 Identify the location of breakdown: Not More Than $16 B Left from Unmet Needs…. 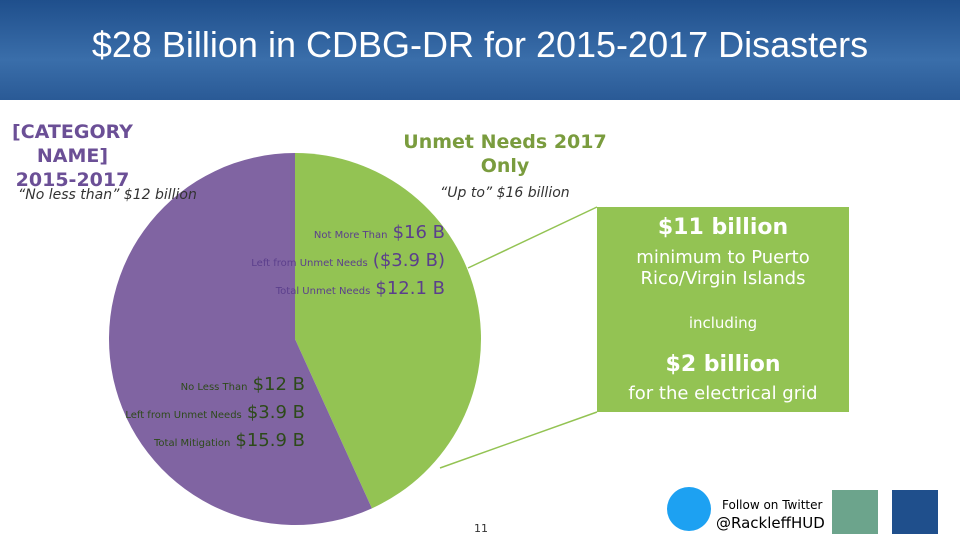
(348, 264).